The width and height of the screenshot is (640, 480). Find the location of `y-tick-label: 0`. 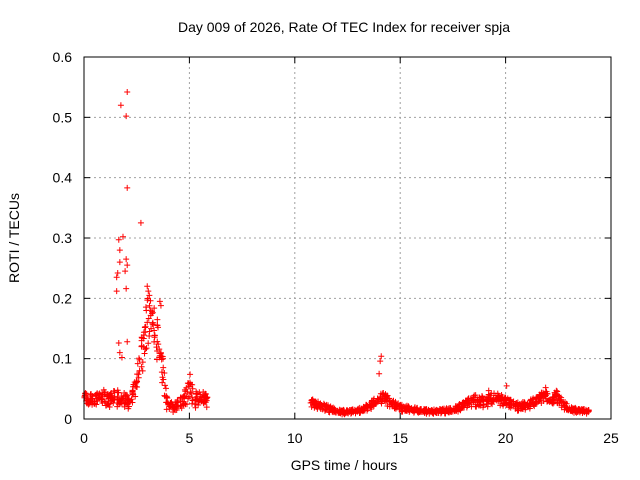

y-tick-label: 0 is located at coordinates (68, 419).